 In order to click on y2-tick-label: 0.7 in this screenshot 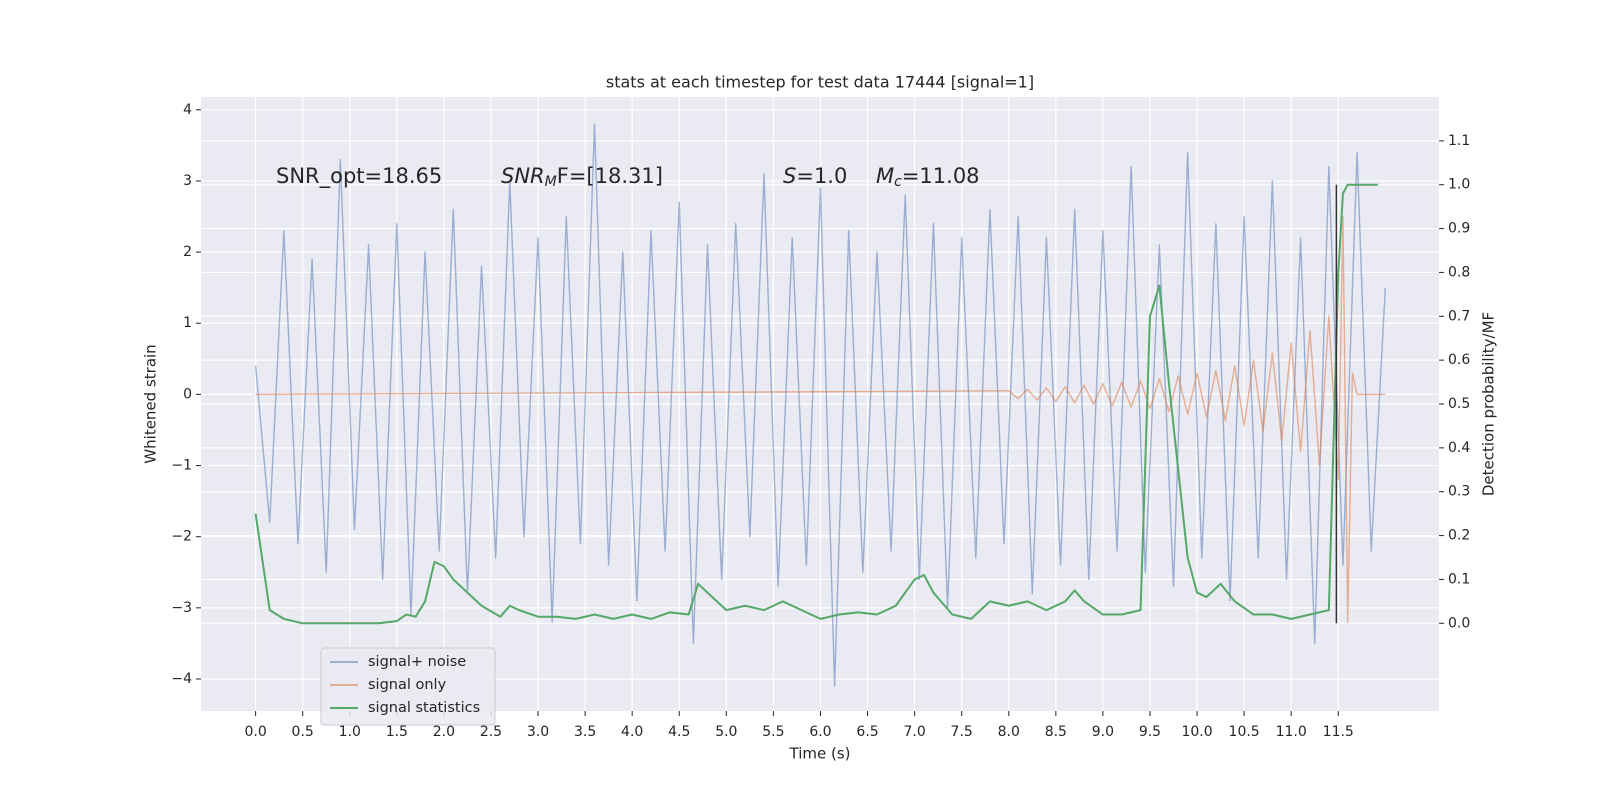, I will do `click(1459, 316)`.